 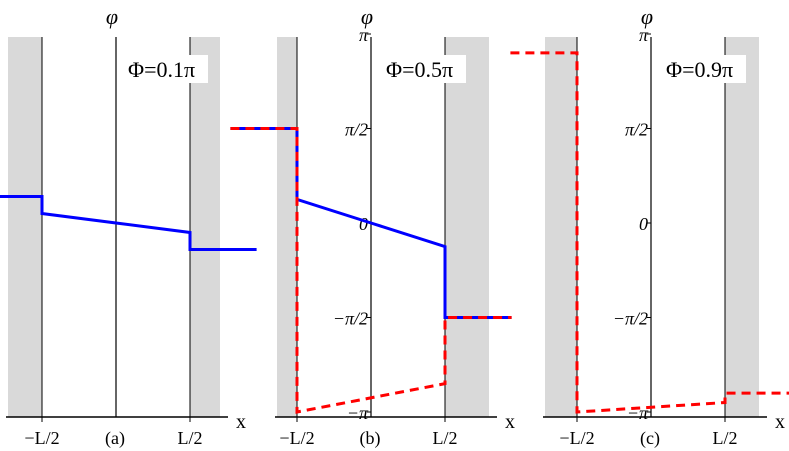 What do you see at coordinates (115, 438) in the screenshot?
I see `panel-caption: (a)` at bounding box center [115, 438].